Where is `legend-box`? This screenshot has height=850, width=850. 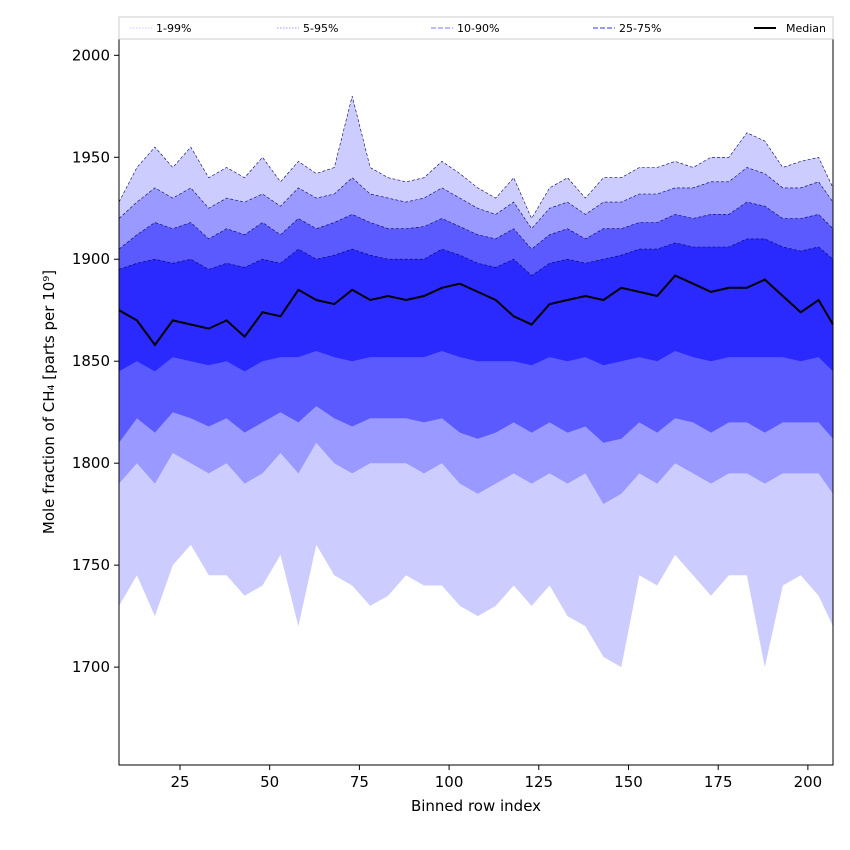
legend-box is located at coordinates (476, 28).